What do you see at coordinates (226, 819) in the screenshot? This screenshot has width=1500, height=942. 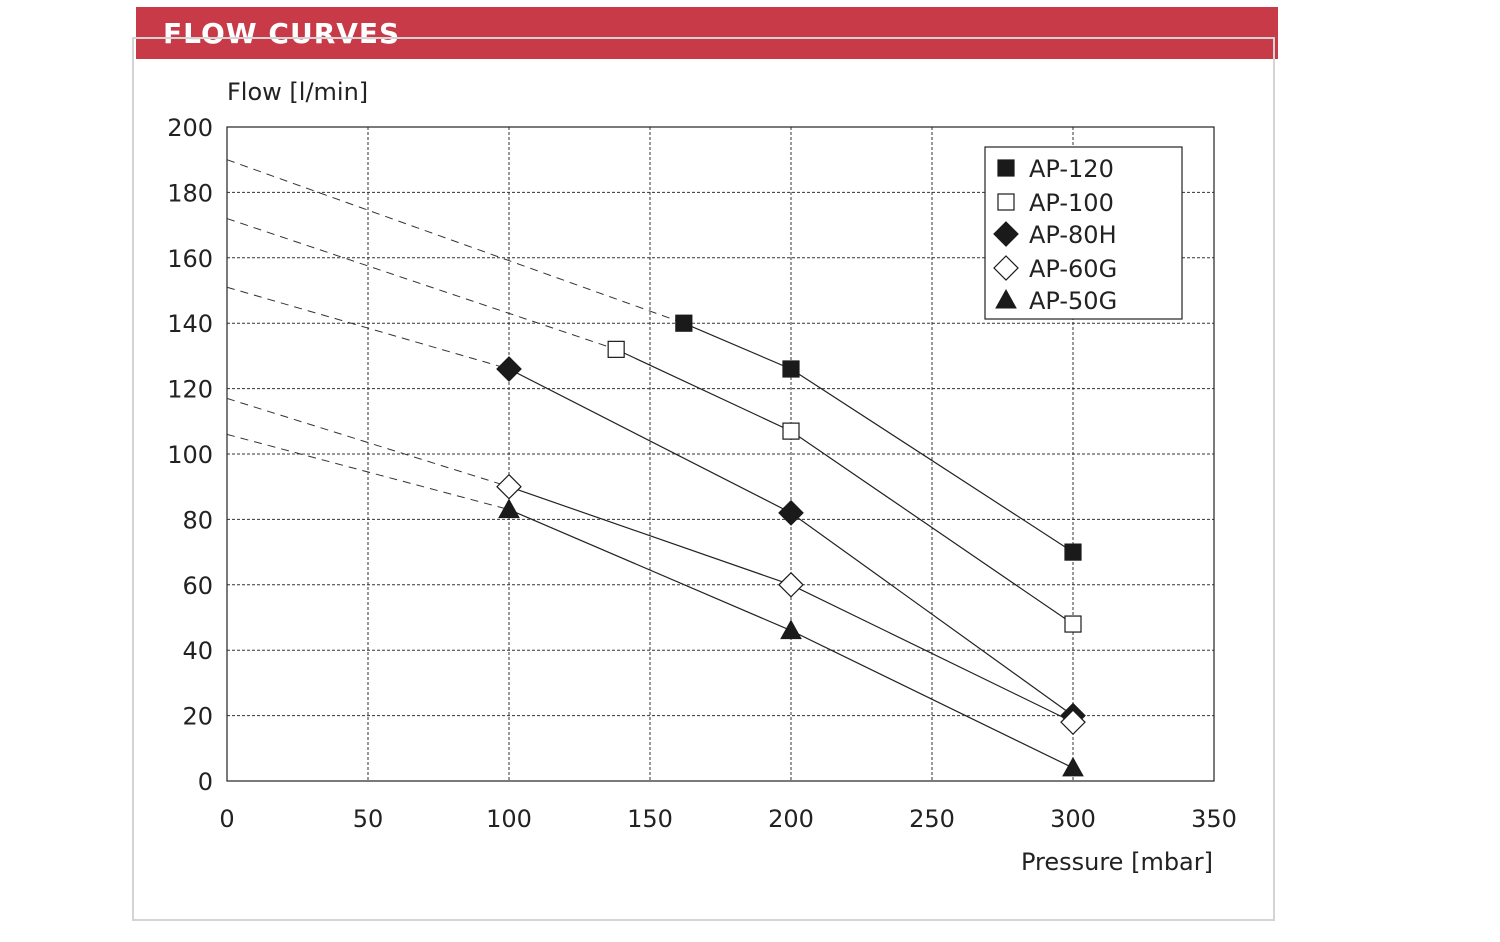 I see `x-tick-label: 0` at bounding box center [226, 819].